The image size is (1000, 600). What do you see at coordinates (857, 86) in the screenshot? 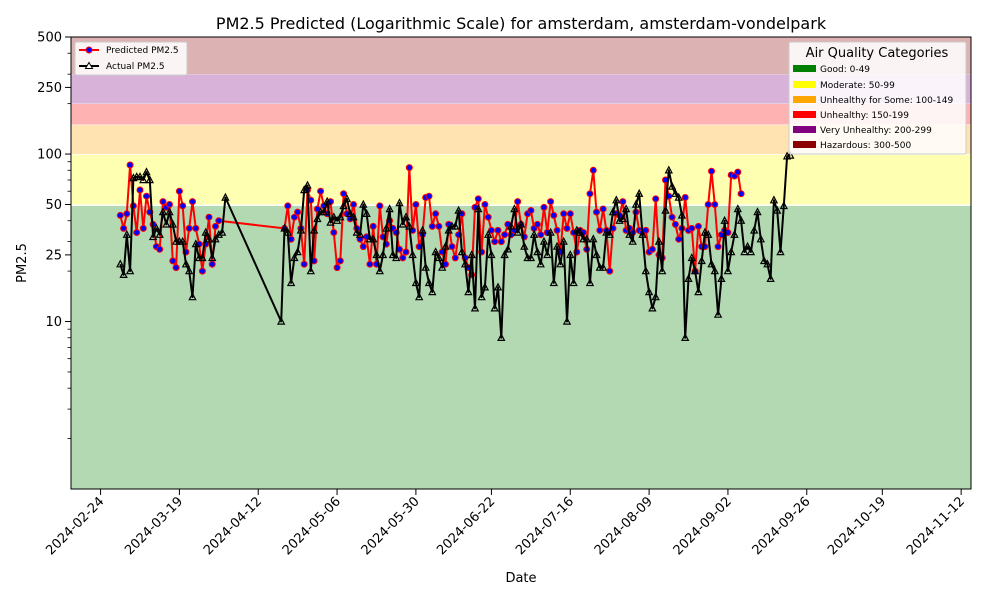
I see `legend-label-moderate: Moderate: 50-99` at bounding box center [857, 86].